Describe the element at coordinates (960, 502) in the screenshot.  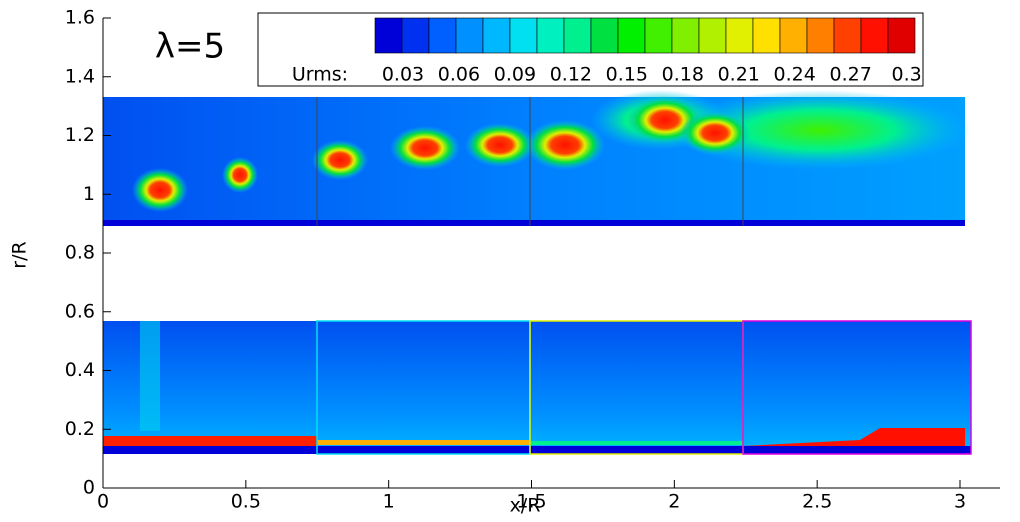
I see `x-tick-label: 3` at that location.